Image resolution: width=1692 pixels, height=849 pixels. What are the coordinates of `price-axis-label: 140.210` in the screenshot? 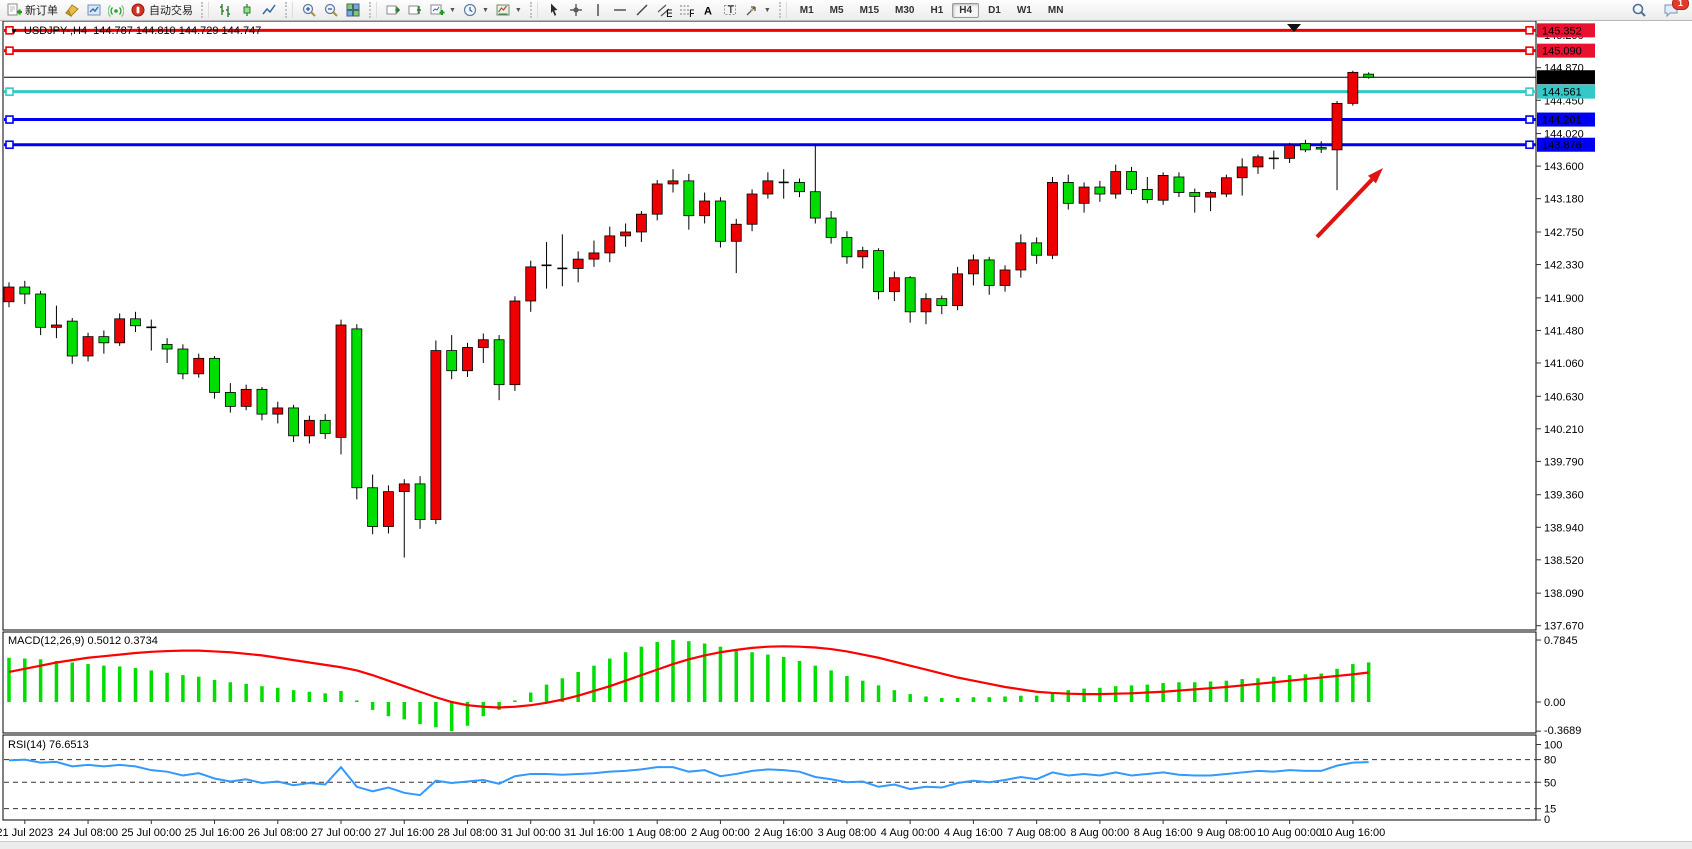 It's located at (1564, 430).